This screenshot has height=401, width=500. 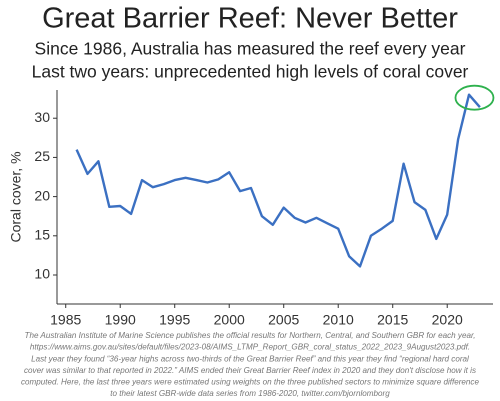 I want to click on y-axis-label: Coral cover, %, so click(x=16, y=196).